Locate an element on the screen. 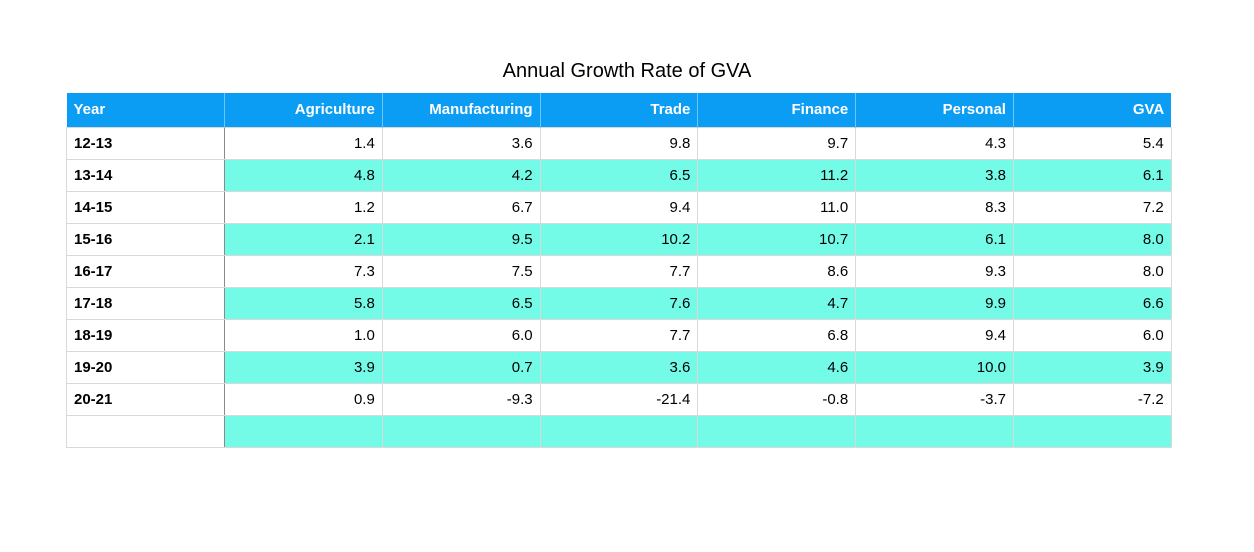  cell-personal: 9.3 is located at coordinates (934, 271).